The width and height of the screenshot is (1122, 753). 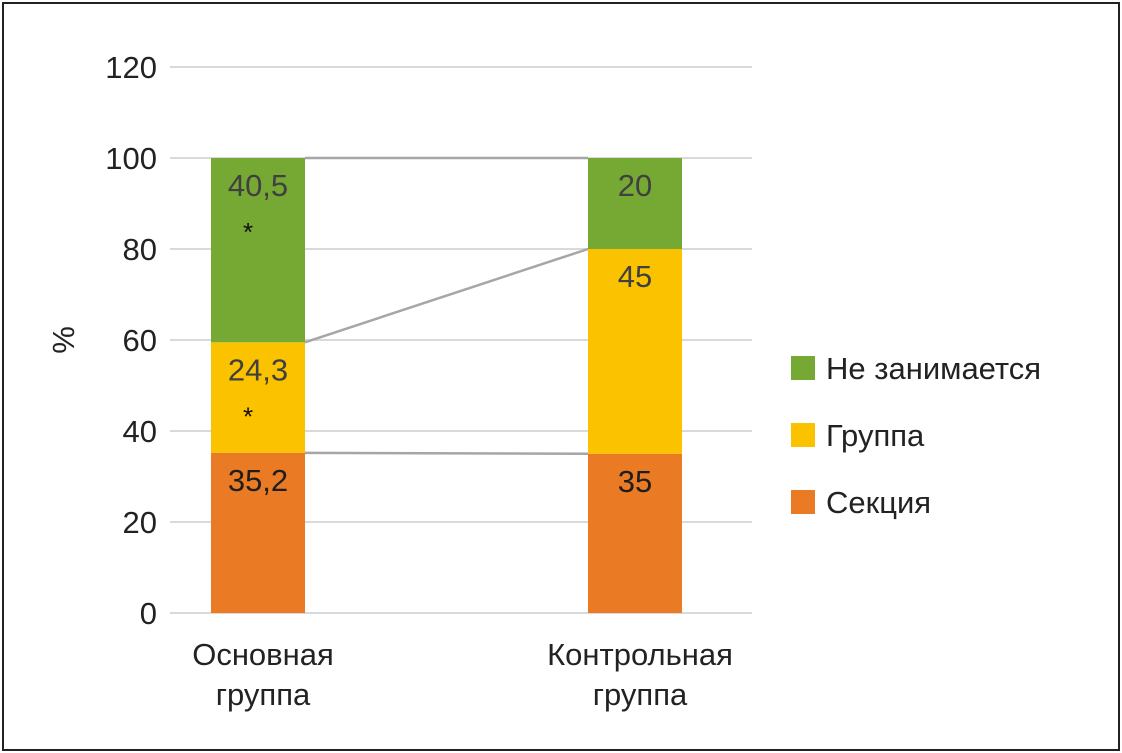 What do you see at coordinates (131, 158) in the screenshot?
I see `y-tick-label: 100` at bounding box center [131, 158].